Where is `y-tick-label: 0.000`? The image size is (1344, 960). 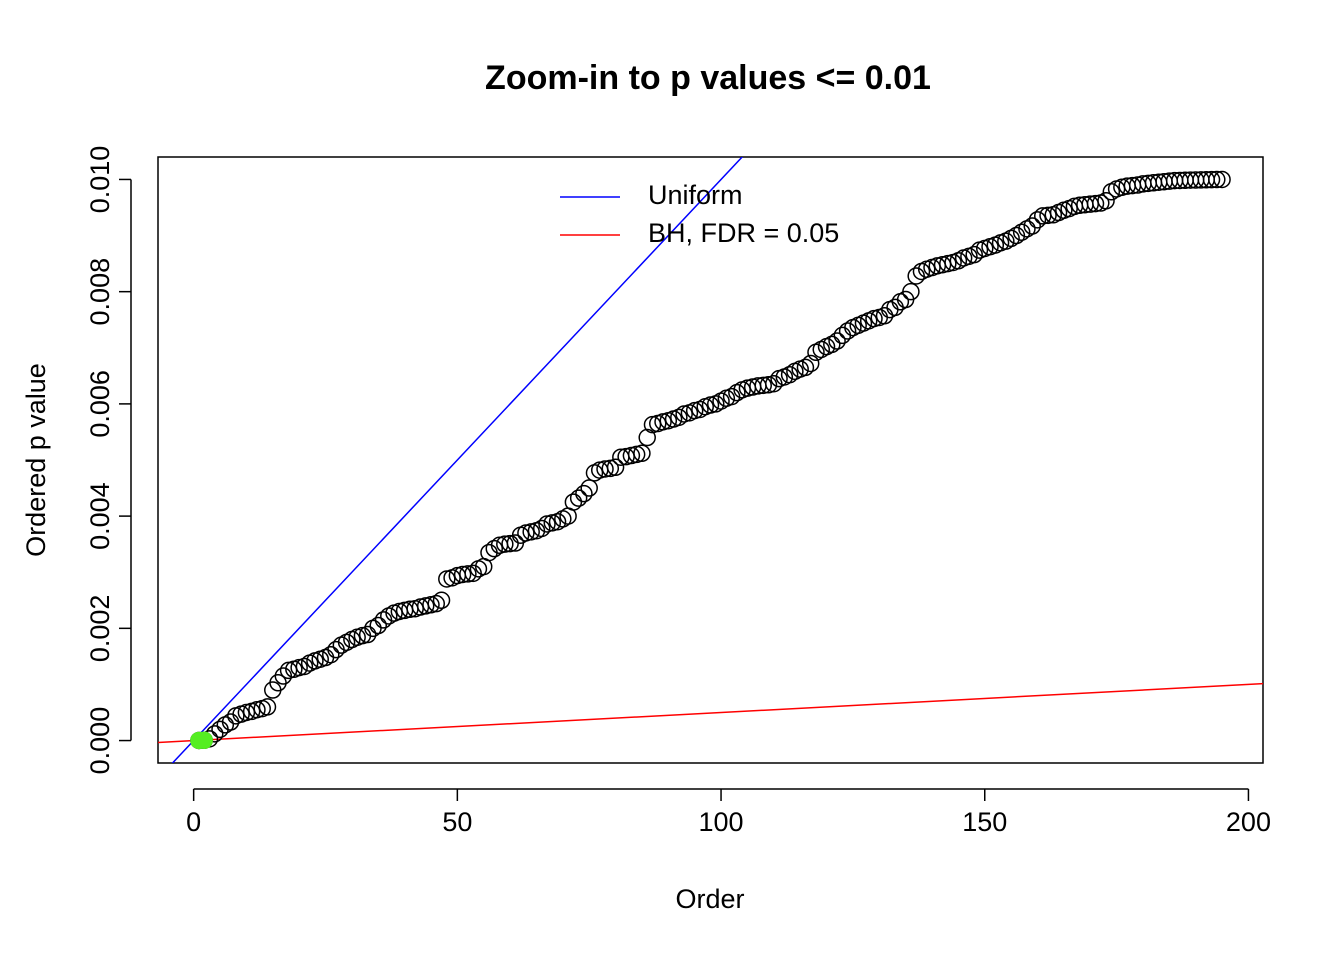 y-tick-label: 0.000 is located at coordinates (100, 741).